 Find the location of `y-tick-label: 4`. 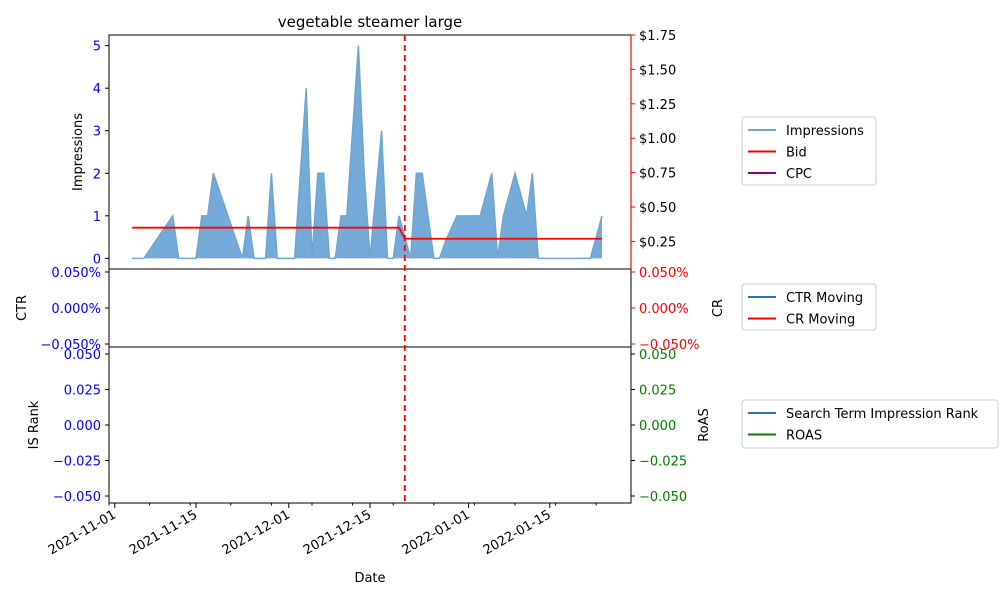

y-tick-label: 4 is located at coordinates (97, 89).